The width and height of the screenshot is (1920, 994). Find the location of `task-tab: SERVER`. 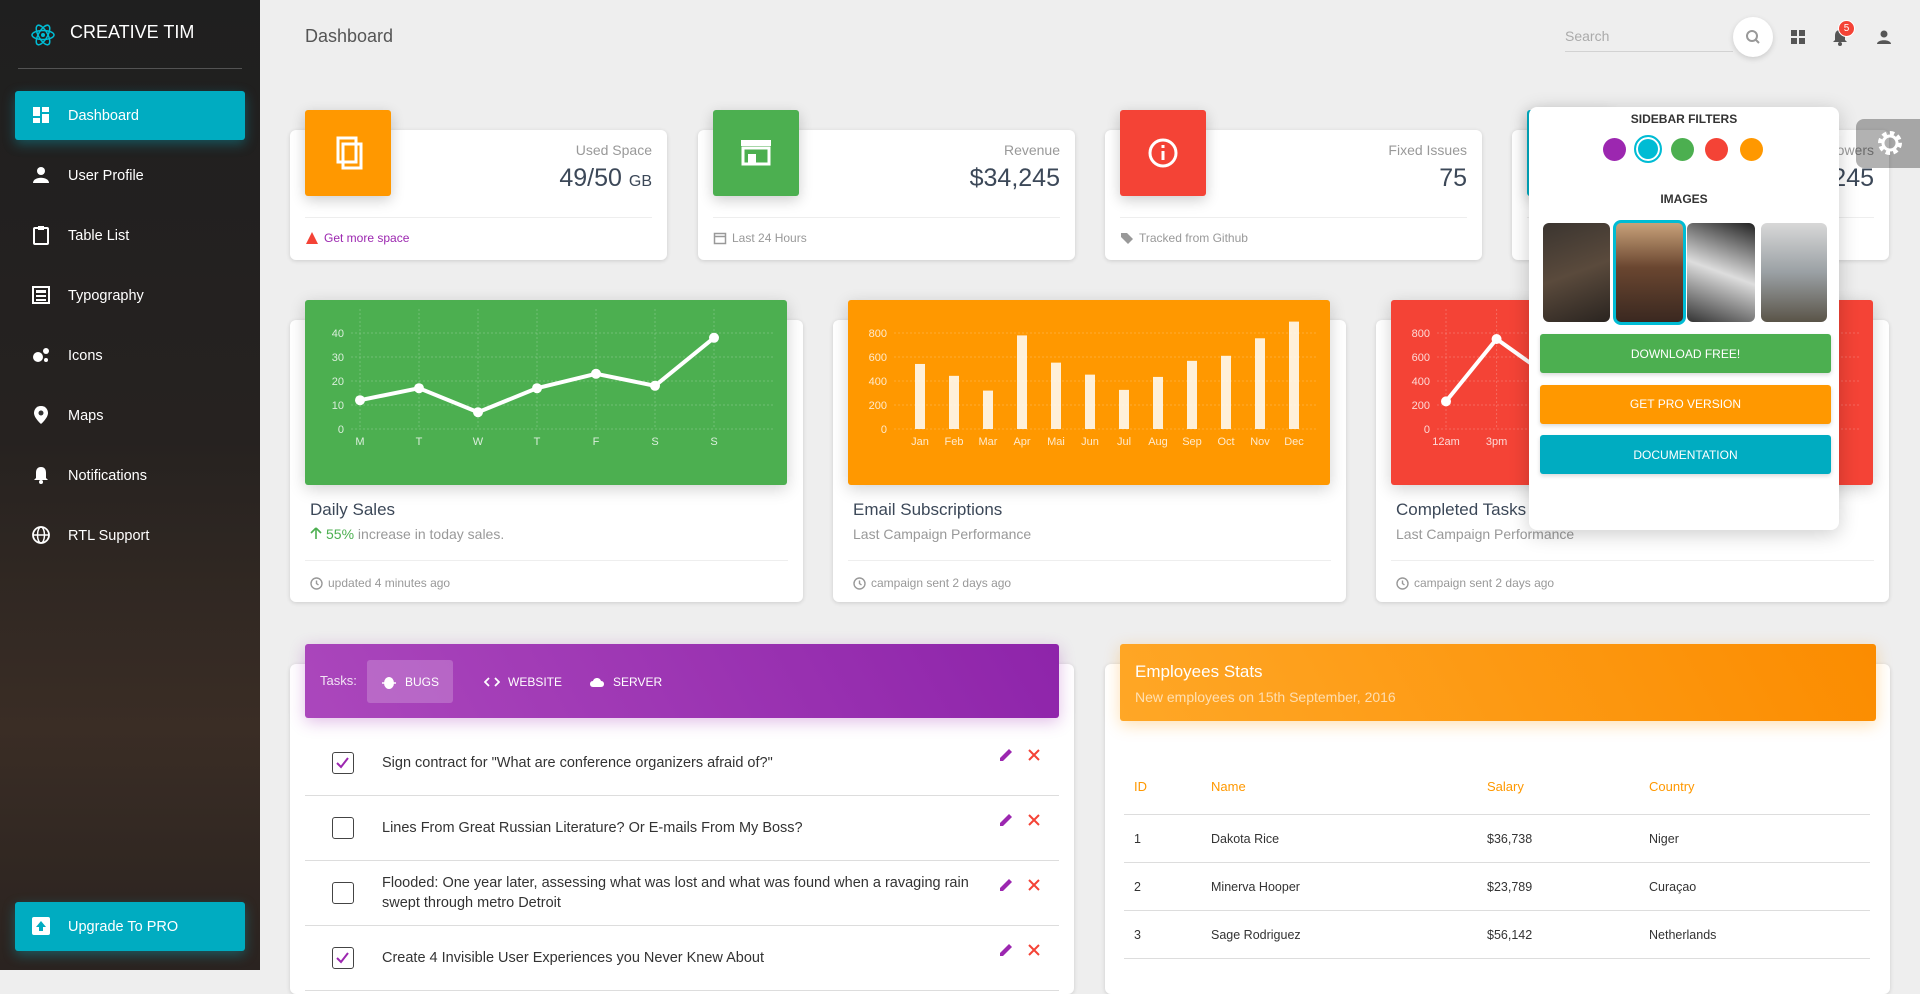

task-tab: SERVER is located at coordinates (625, 681).